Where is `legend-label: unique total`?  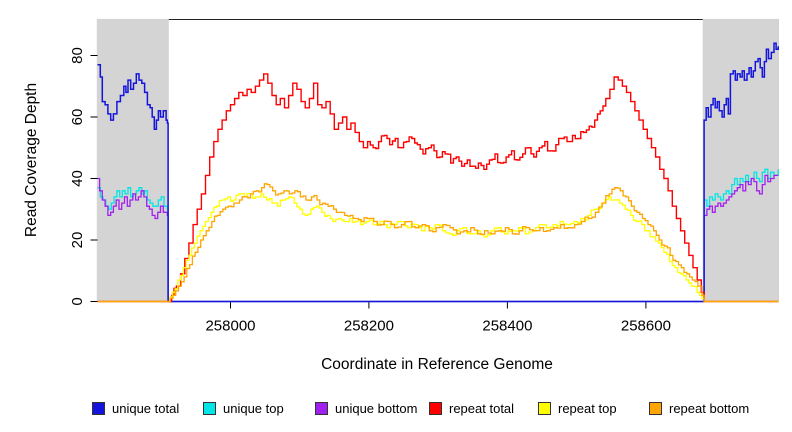 legend-label: unique total is located at coordinates (146, 408).